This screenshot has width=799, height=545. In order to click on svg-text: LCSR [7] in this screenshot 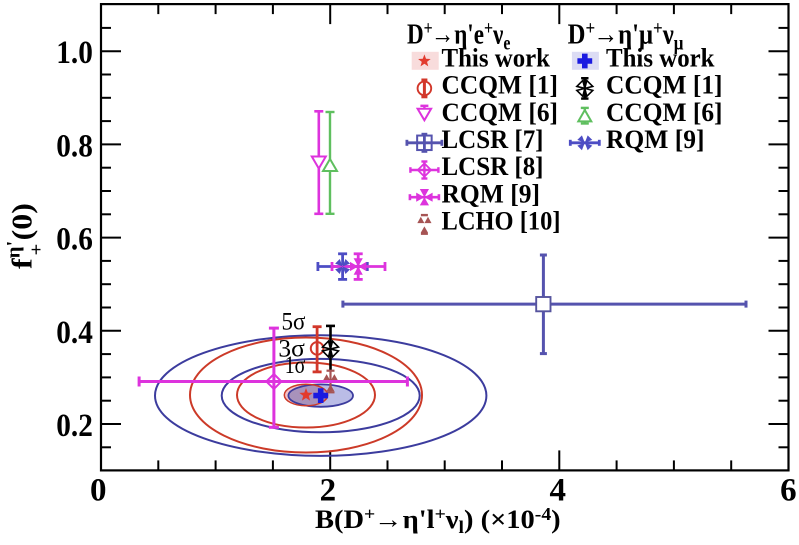, I will do `click(493, 139)`.